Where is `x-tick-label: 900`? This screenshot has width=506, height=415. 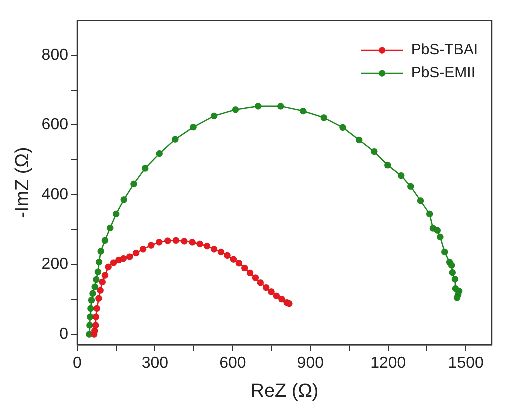
x-tick-label: 900 is located at coordinates (310, 363).